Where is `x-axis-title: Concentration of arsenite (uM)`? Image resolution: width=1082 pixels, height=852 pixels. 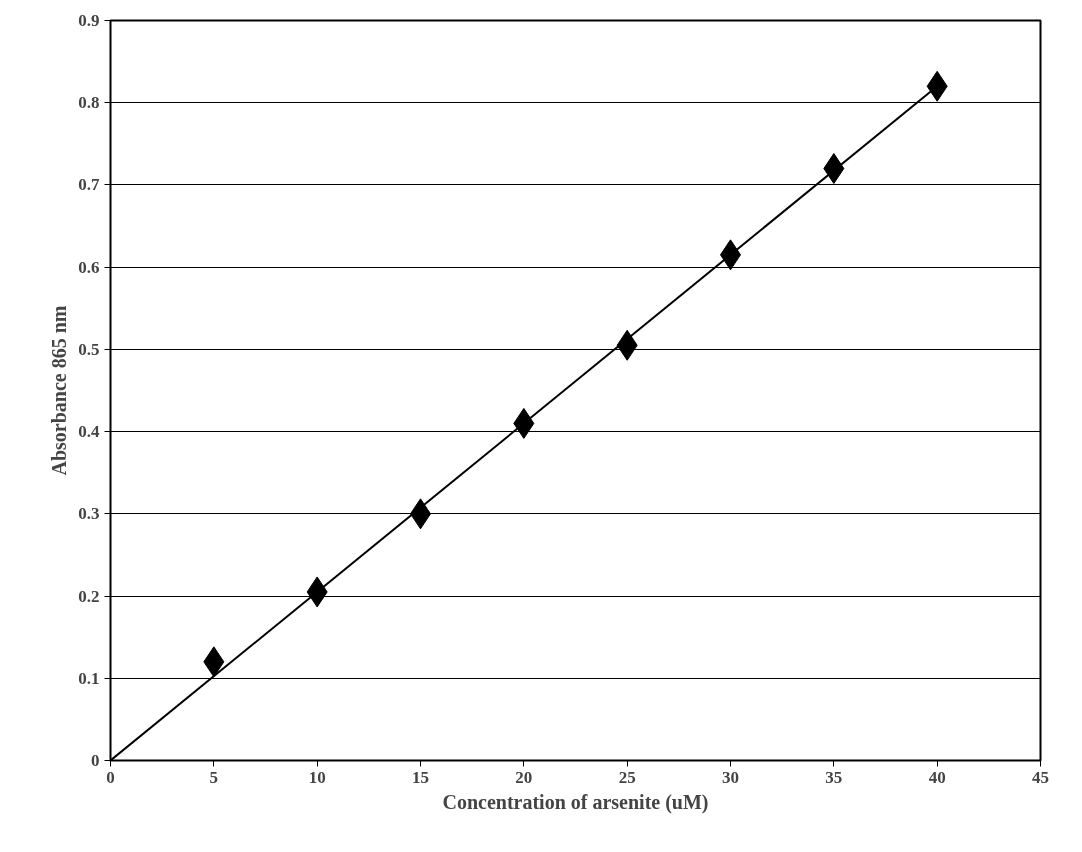 x-axis-title: Concentration of arsenite (uM) is located at coordinates (575, 802).